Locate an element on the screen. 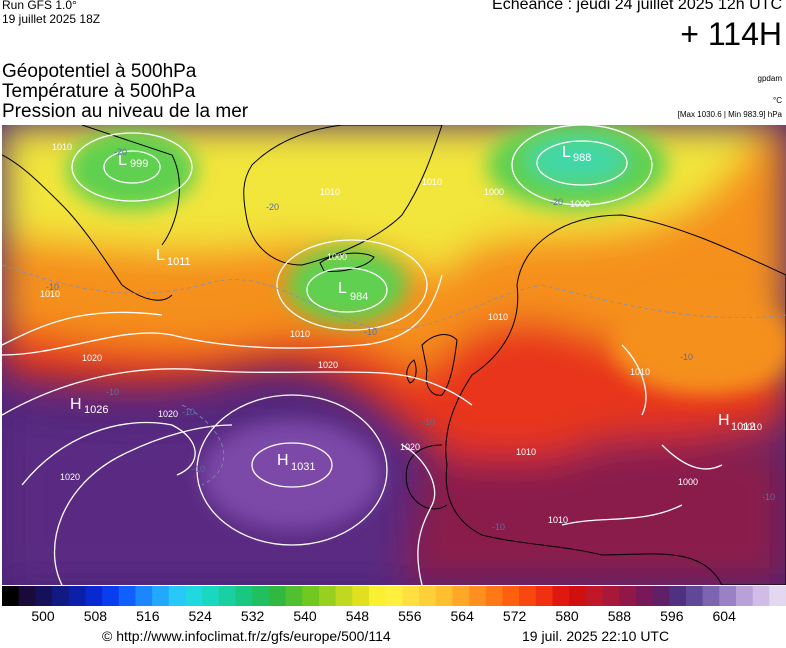  colorbar-tick-label: 596 is located at coordinates (672, 616).